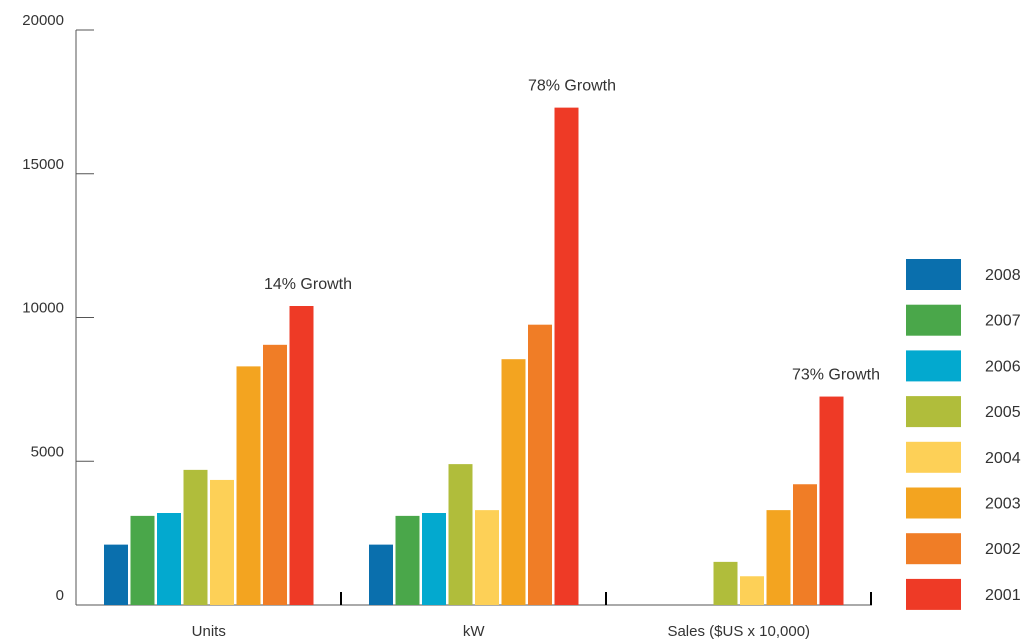 The height and width of the screenshot is (641, 1034). What do you see at coordinates (1003, 366) in the screenshot?
I see `legend-label-2006: 2006` at bounding box center [1003, 366].